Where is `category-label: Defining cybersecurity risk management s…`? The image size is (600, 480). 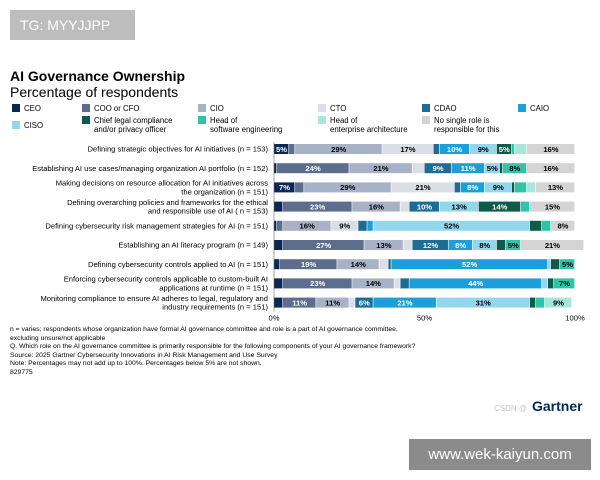 category-label: Defining cybersecurity risk management s… is located at coordinates (156, 225).